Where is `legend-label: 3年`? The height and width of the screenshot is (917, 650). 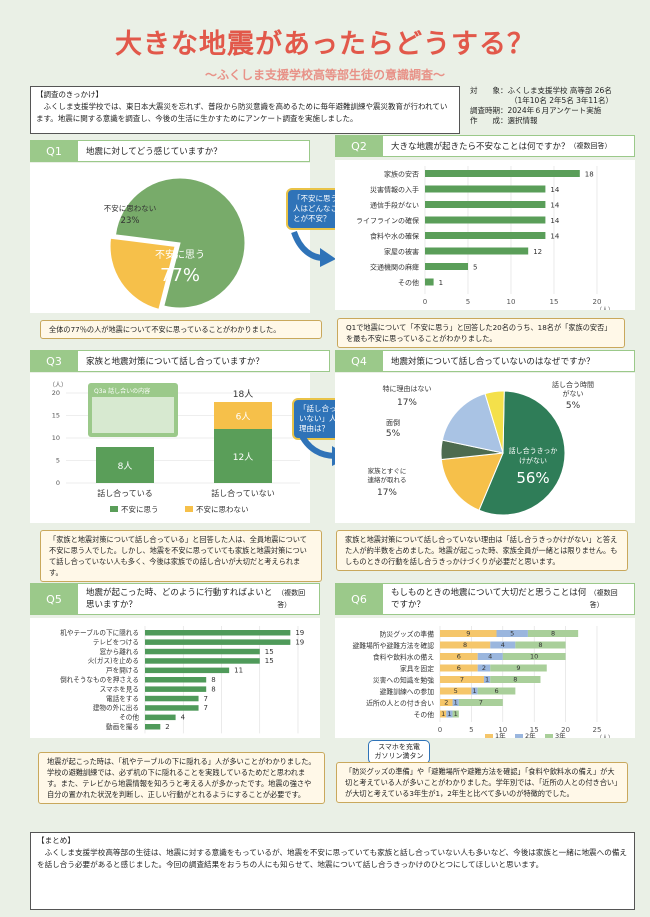
legend-label: 3年 is located at coordinates (560, 734).